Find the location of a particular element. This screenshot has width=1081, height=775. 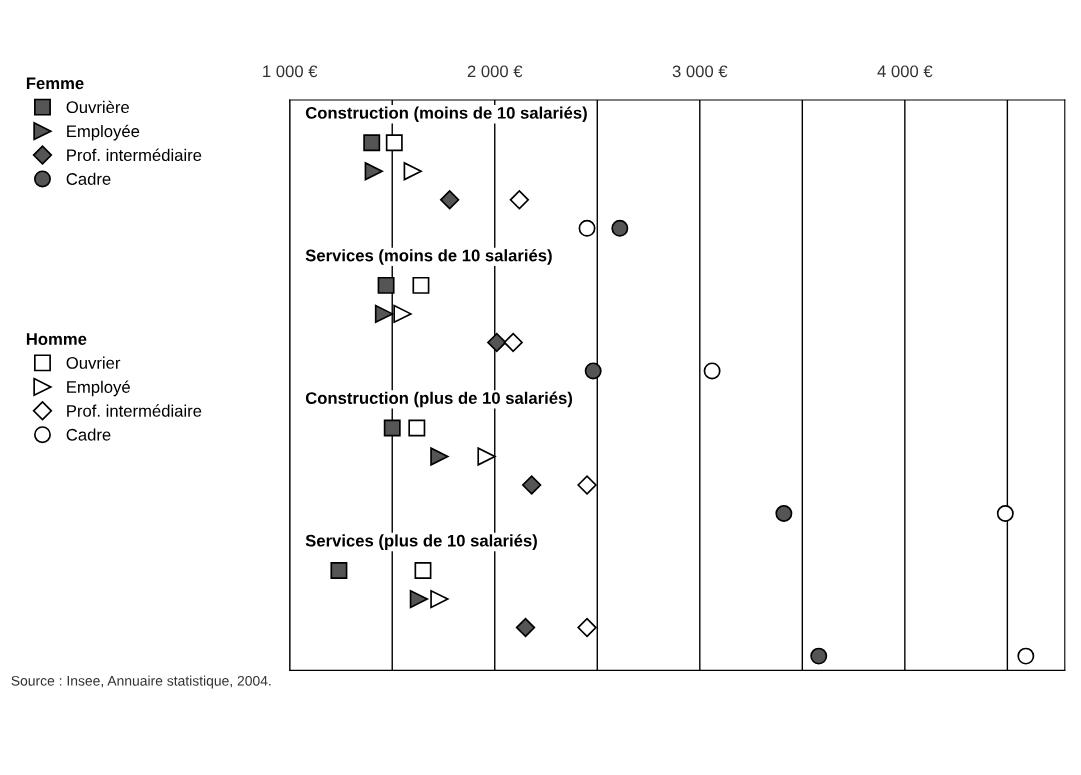

y-tick-label: Services (plus de 10 salariés) is located at coordinates (421, 542).